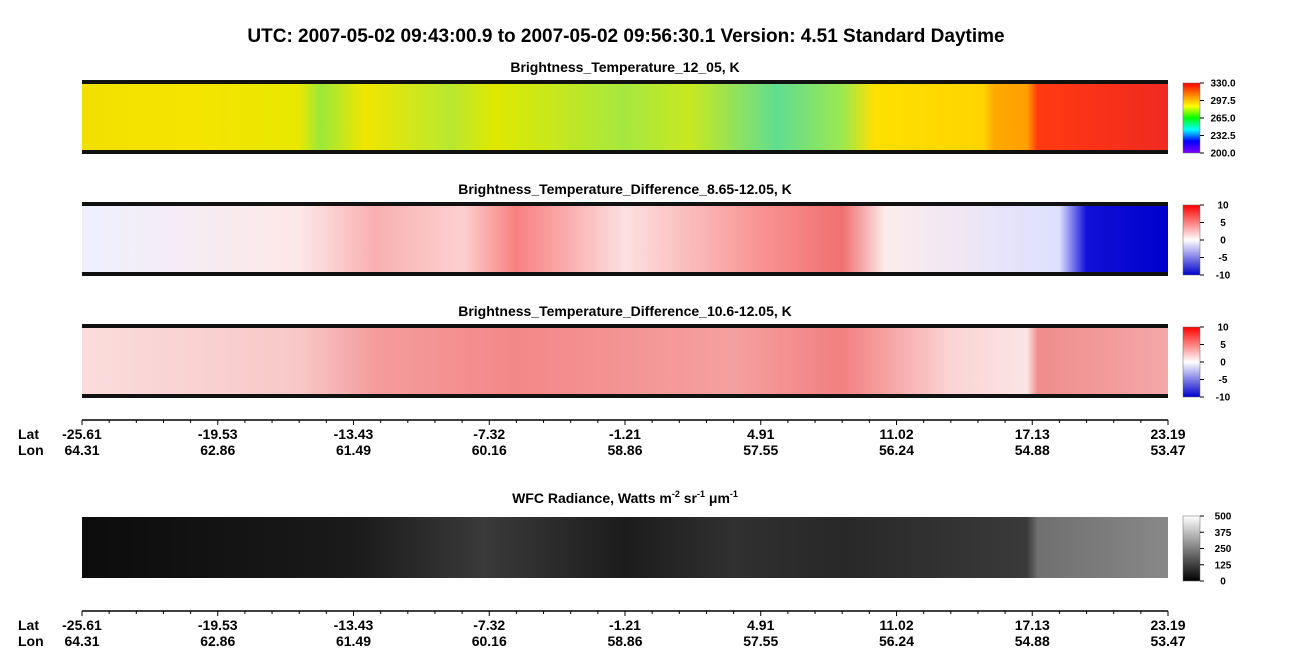 This screenshot has height=672, width=1300. Describe the element at coordinates (676, 494) in the screenshot. I see `superscript: -2` at that location.